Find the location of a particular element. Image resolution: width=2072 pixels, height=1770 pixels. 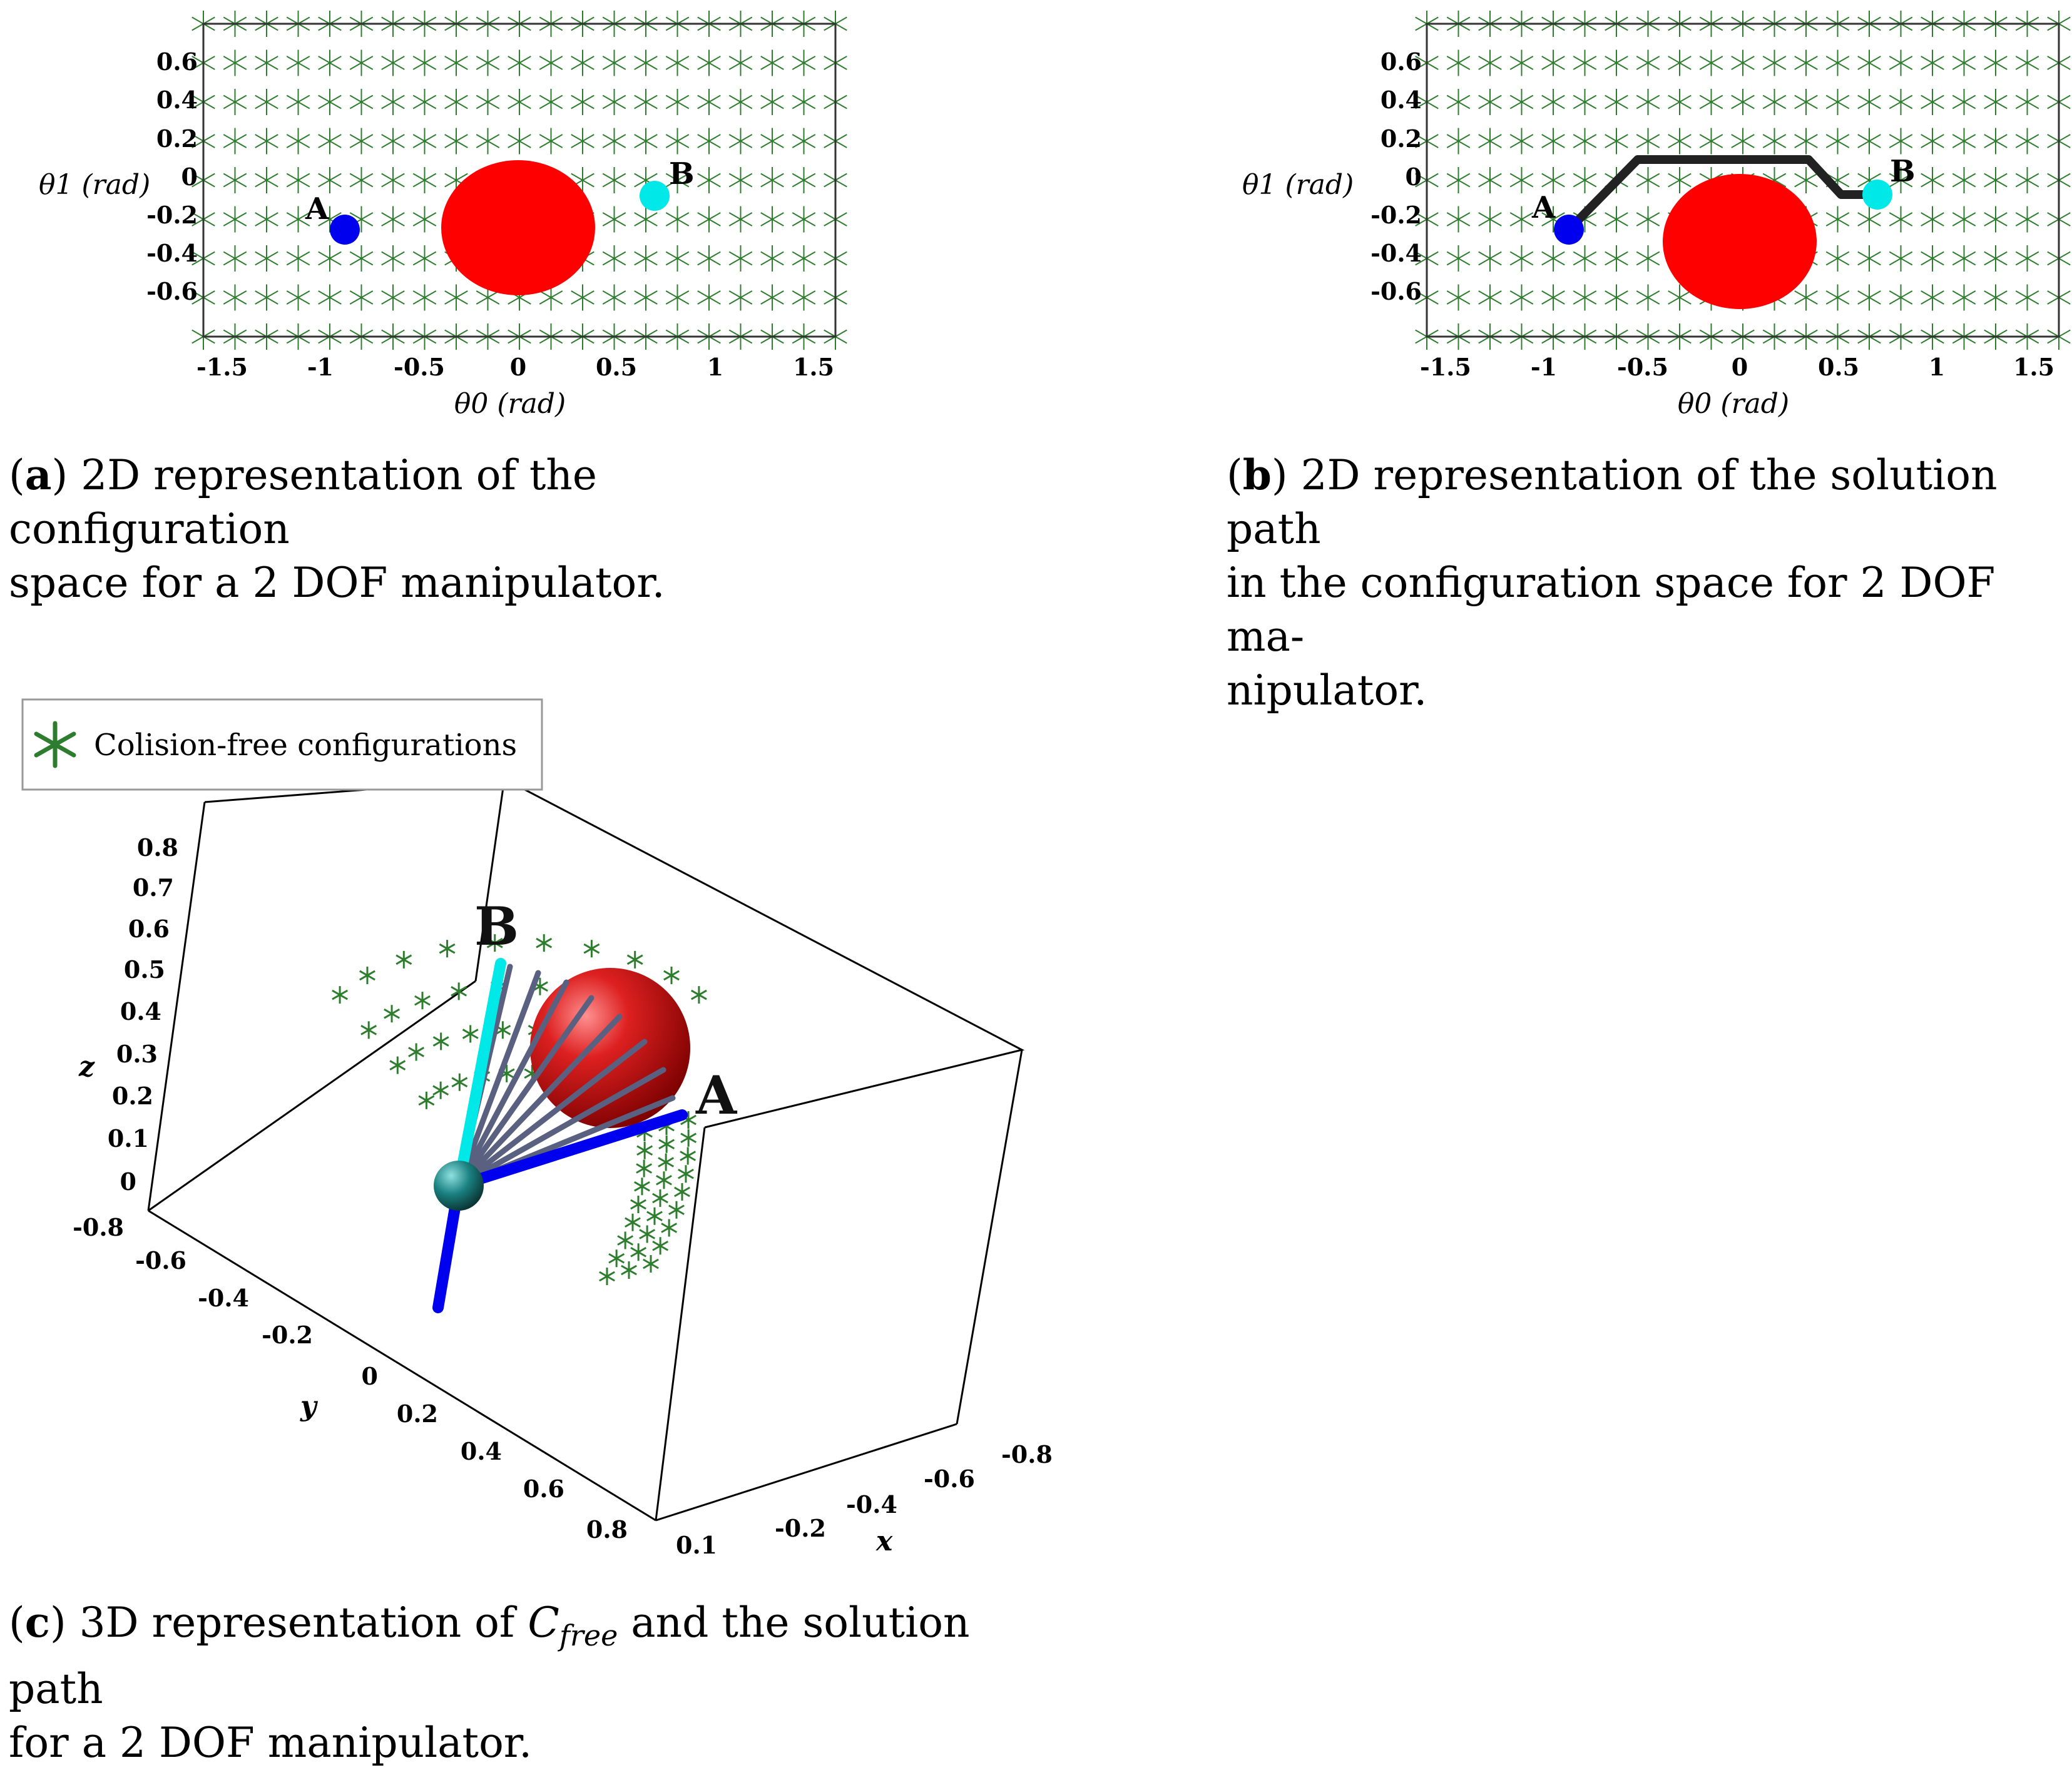

panel-c-link-a is located at coordinates (570, 1150).